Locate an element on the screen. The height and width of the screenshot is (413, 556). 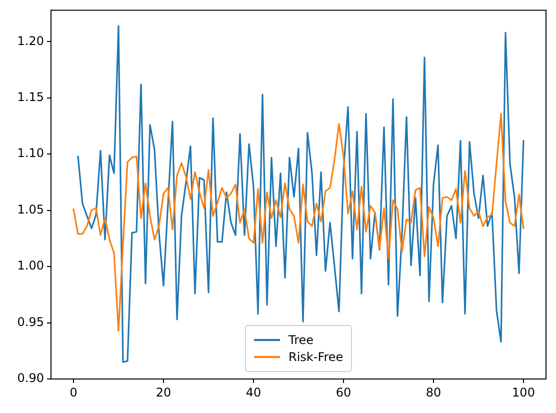
legend-label: Tree is located at coordinates (301, 340).